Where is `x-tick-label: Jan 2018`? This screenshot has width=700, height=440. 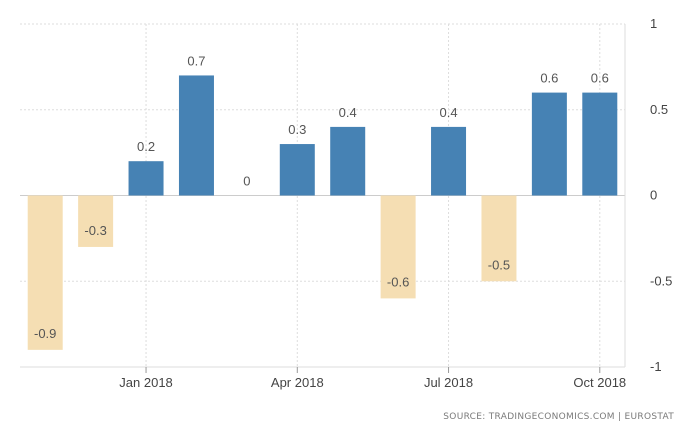 x-tick-label: Jan 2018 is located at coordinates (146, 382).